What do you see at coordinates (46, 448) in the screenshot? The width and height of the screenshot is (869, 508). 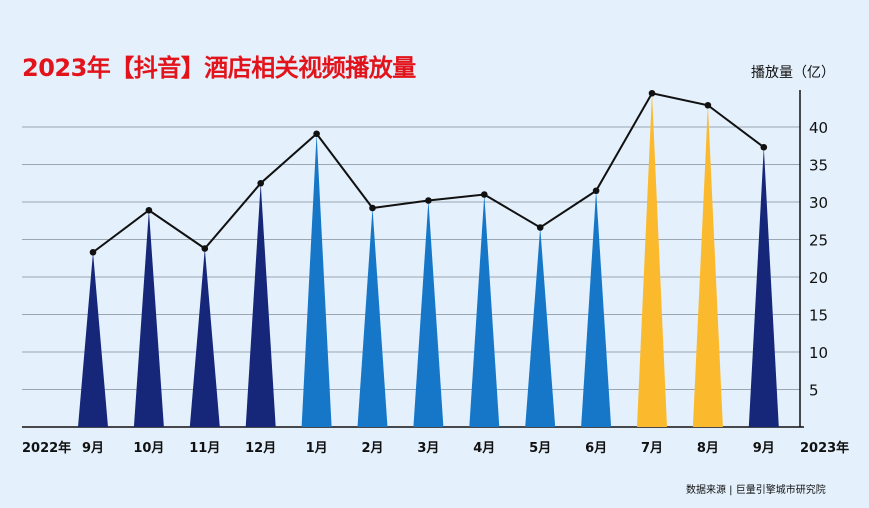 I see `start-year-label: 2022年` at bounding box center [46, 448].